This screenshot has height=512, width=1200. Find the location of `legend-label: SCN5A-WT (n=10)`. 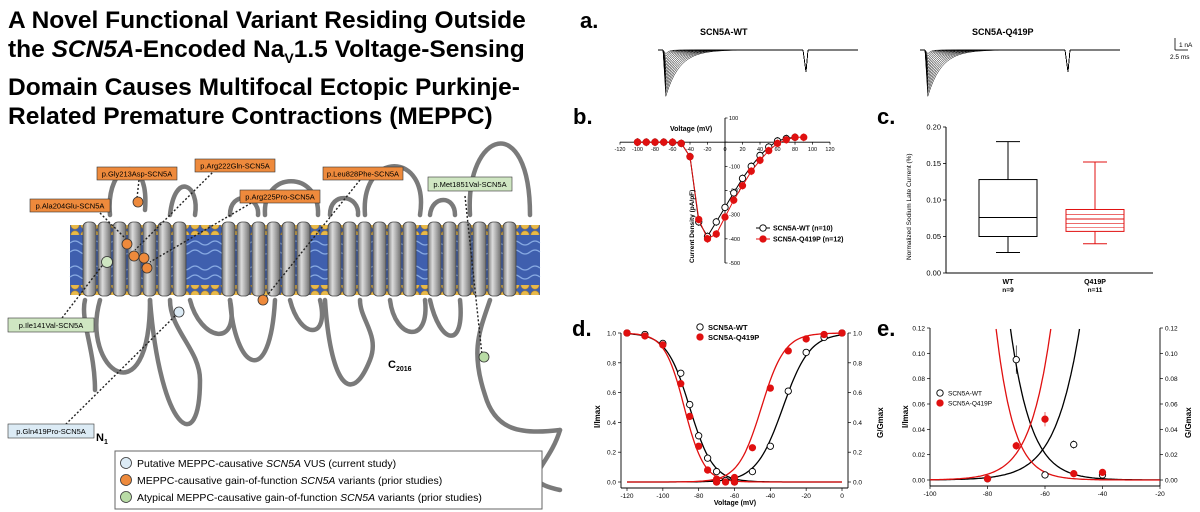

legend-label: SCN5A-WT (n=10) is located at coordinates (803, 229).